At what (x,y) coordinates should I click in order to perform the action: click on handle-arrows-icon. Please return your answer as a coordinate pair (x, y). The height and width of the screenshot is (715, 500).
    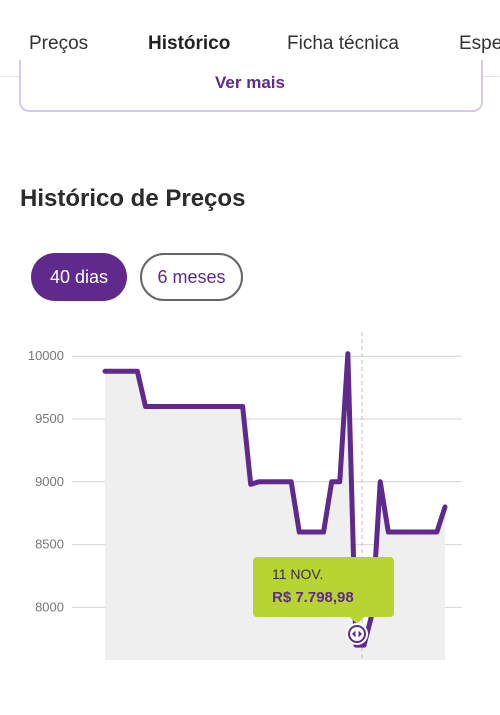
    Looking at the image, I should click on (357, 634).